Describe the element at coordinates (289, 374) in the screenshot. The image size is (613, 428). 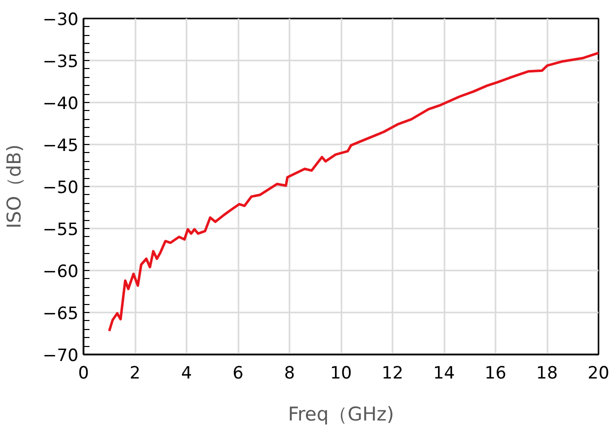
I see `x-tick-label: 8` at that location.